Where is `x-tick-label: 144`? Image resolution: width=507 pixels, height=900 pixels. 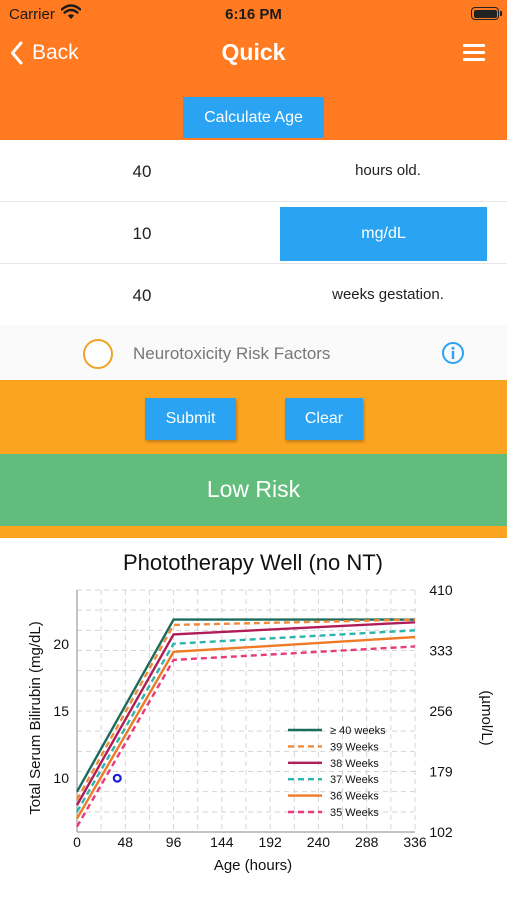
x-tick-label: 144 is located at coordinates (222, 842).